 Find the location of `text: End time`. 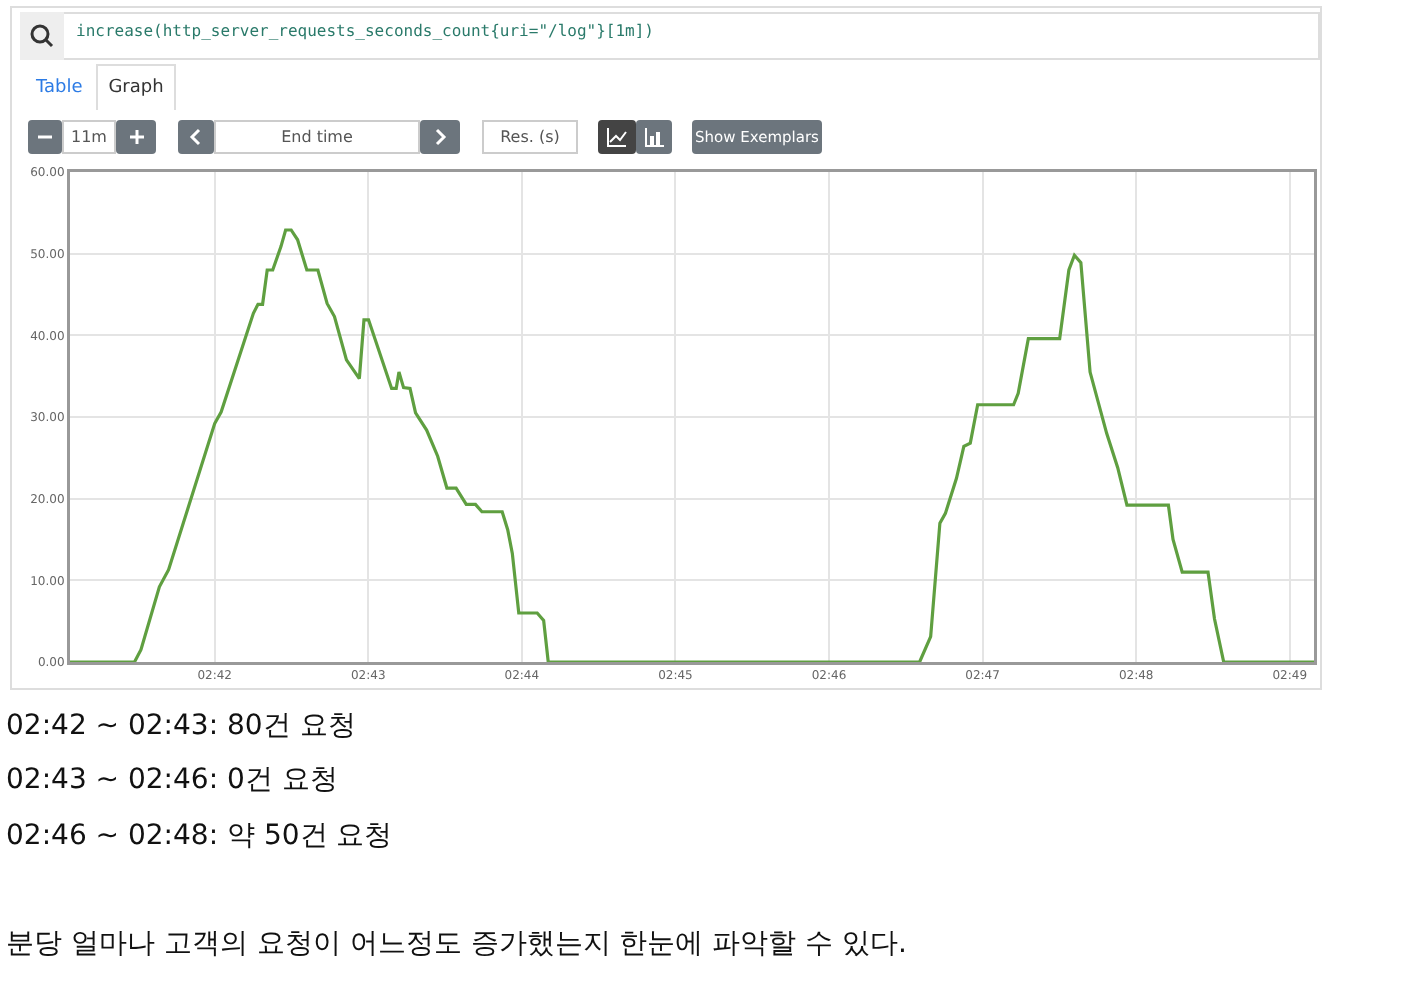

text: End time is located at coordinates (317, 137).